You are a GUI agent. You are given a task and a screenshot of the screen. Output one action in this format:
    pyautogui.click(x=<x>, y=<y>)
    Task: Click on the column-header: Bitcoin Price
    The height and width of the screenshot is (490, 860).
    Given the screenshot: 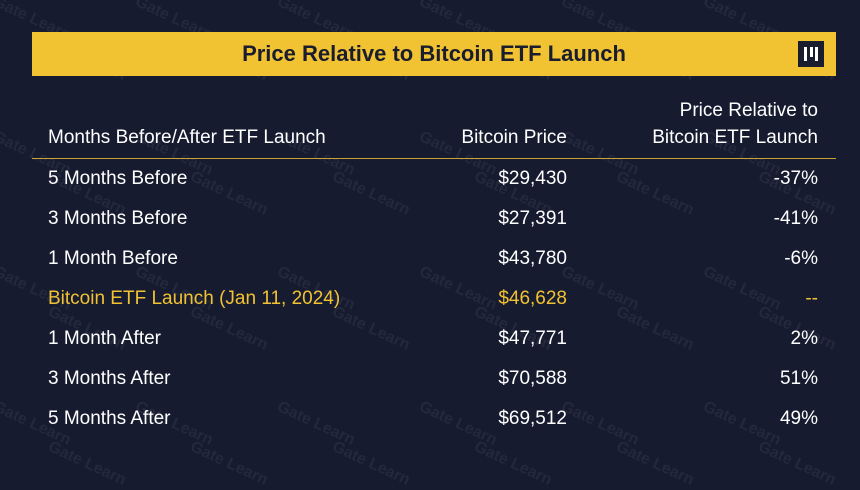 What is the action you would take?
    pyautogui.click(x=514, y=137)
    